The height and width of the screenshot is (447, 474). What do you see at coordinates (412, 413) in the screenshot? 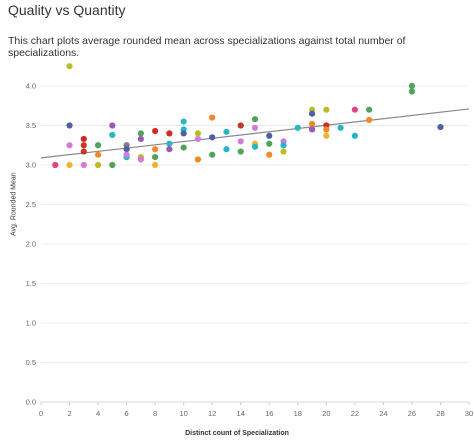
I see `x-tick-label: 26` at bounding box center [412, 413].